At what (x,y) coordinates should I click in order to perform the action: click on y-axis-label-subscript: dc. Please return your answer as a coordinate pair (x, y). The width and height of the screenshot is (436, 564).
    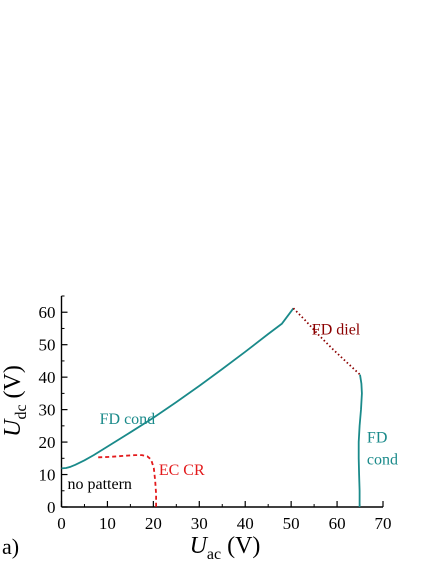
    Looking at the image, I should click on (21, 411).